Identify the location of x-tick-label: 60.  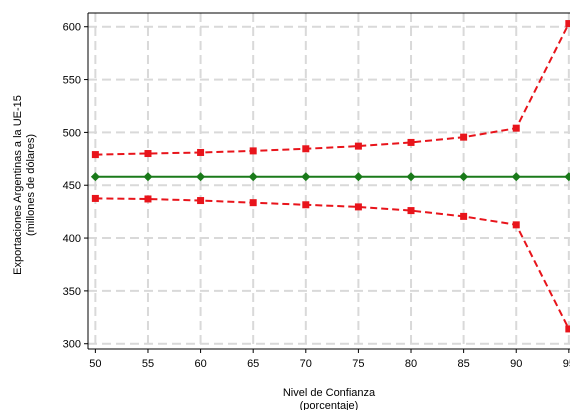
(200, 364).